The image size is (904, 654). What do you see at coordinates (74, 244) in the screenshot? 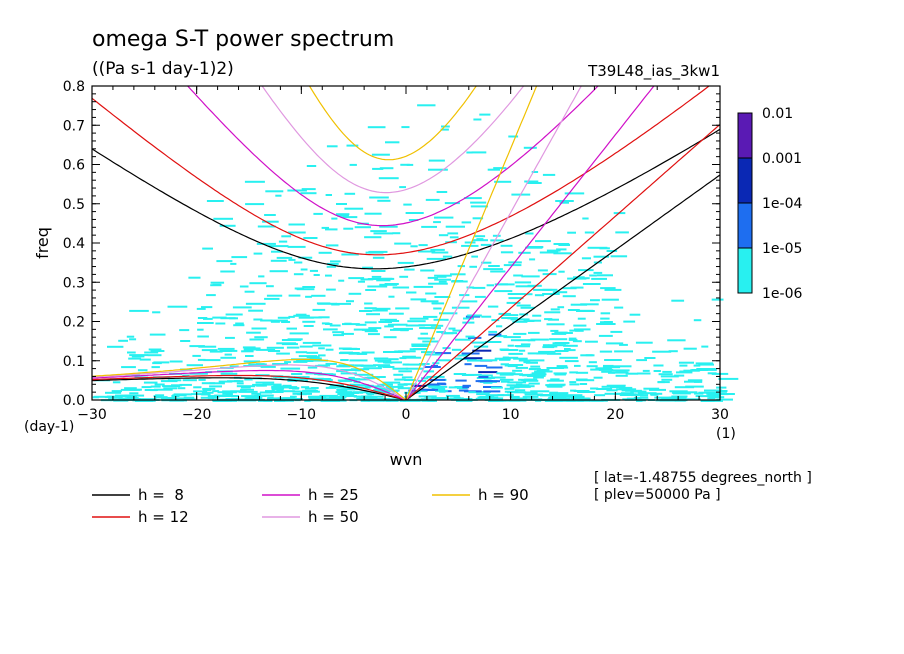
I see `y-tick-label: 0.4` at bounding box center [74, 244].